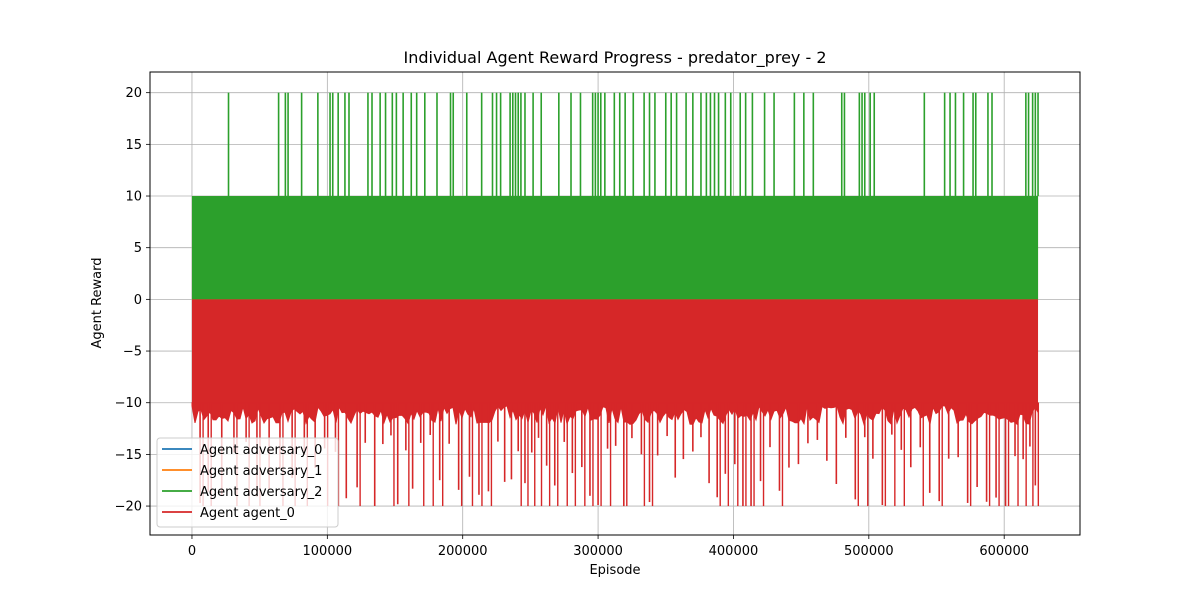 The image size is (1200, 604). I want to click on y-tick-label: −20, so click(128, 507).